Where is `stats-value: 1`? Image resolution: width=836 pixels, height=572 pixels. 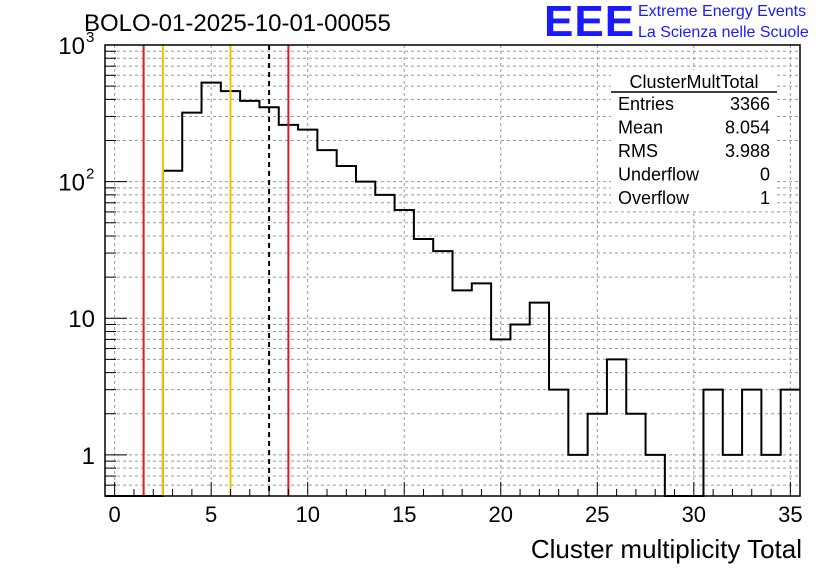 stats-value: 1 is located at coordinates (765, 198).